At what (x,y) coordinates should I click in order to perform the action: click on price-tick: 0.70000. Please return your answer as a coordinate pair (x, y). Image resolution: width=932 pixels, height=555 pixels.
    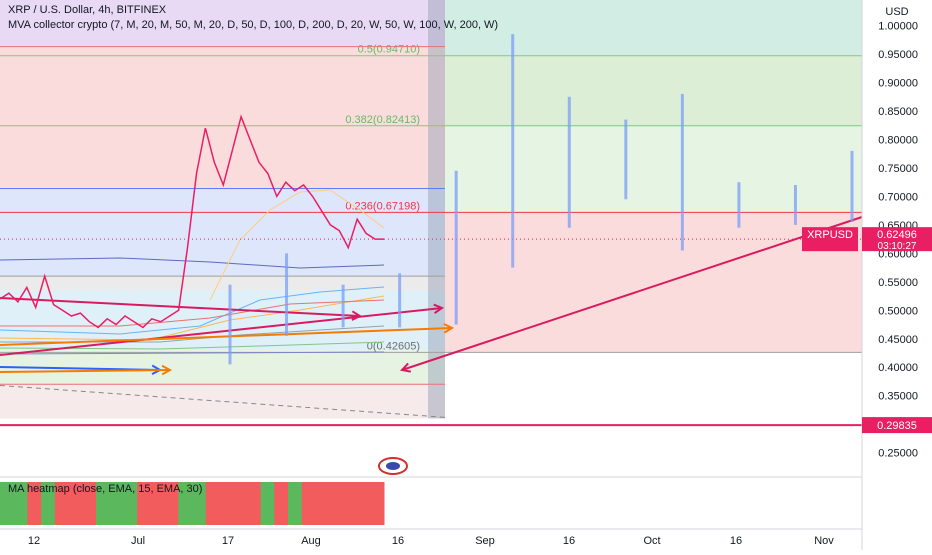
    Looking at the image, I should click on (898, 197).